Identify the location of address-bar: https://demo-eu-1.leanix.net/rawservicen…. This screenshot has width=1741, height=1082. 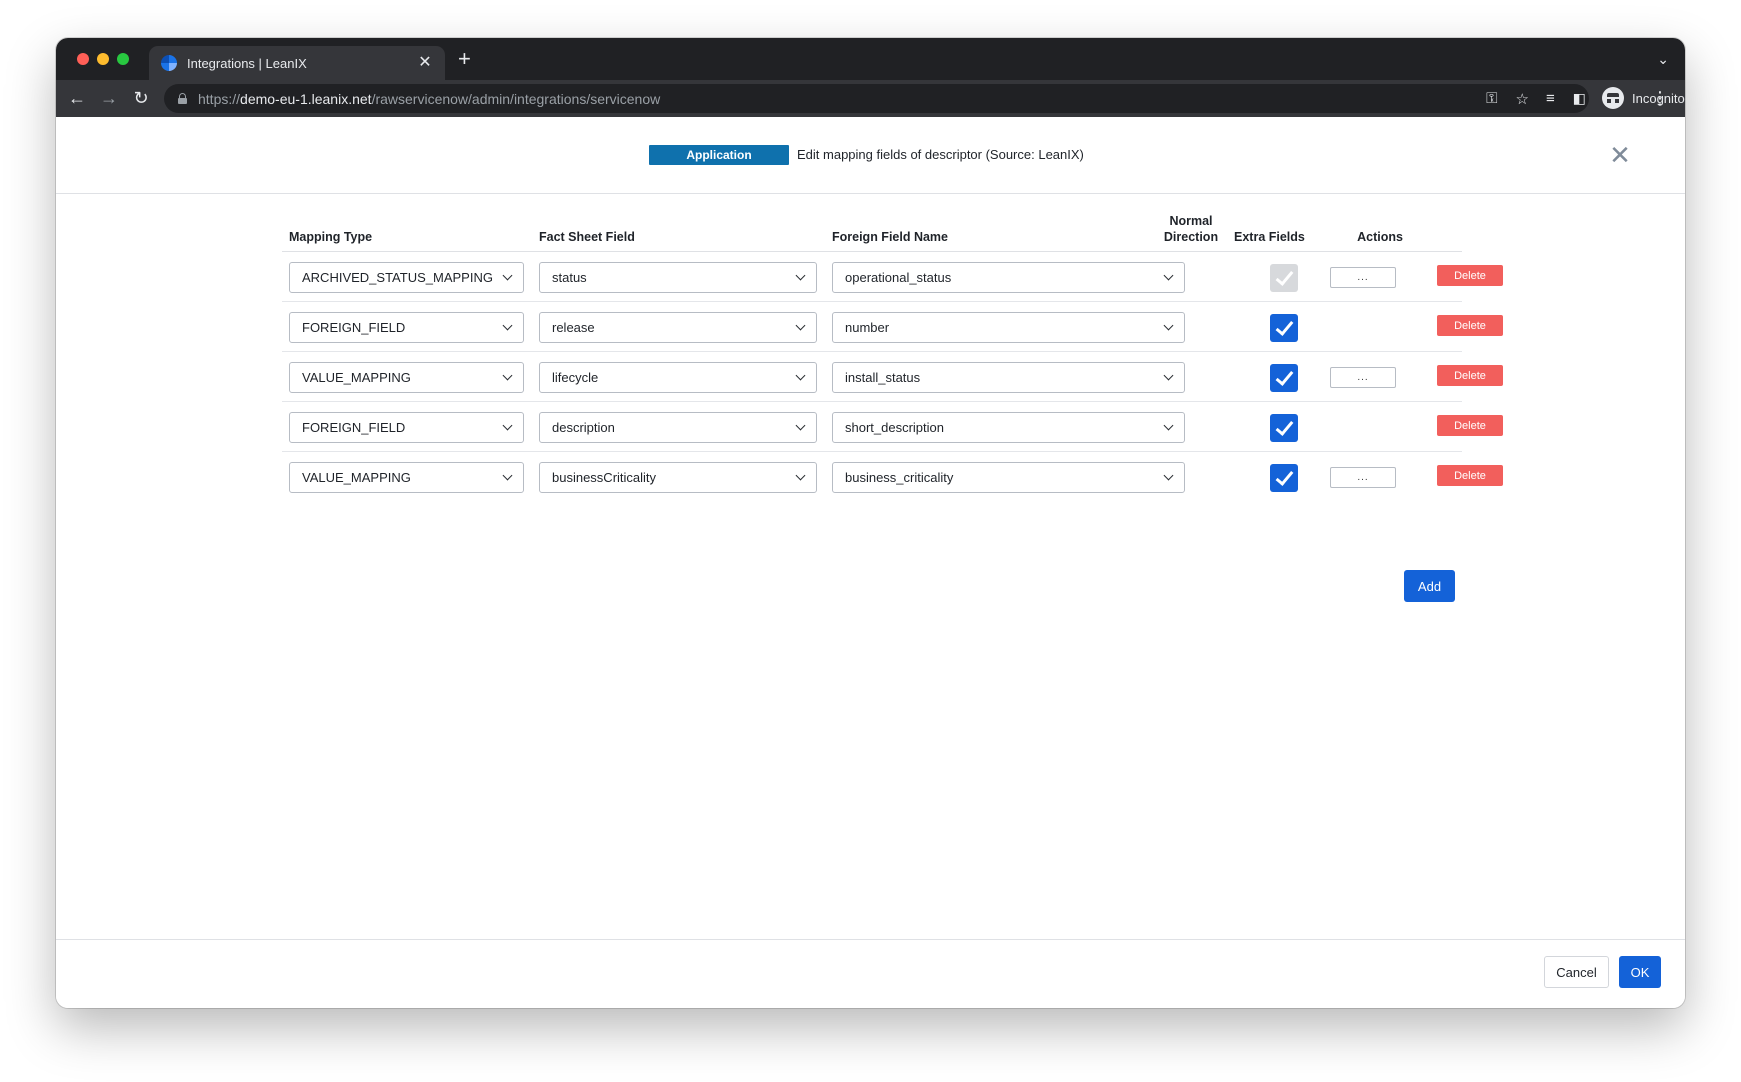
(876, 98).